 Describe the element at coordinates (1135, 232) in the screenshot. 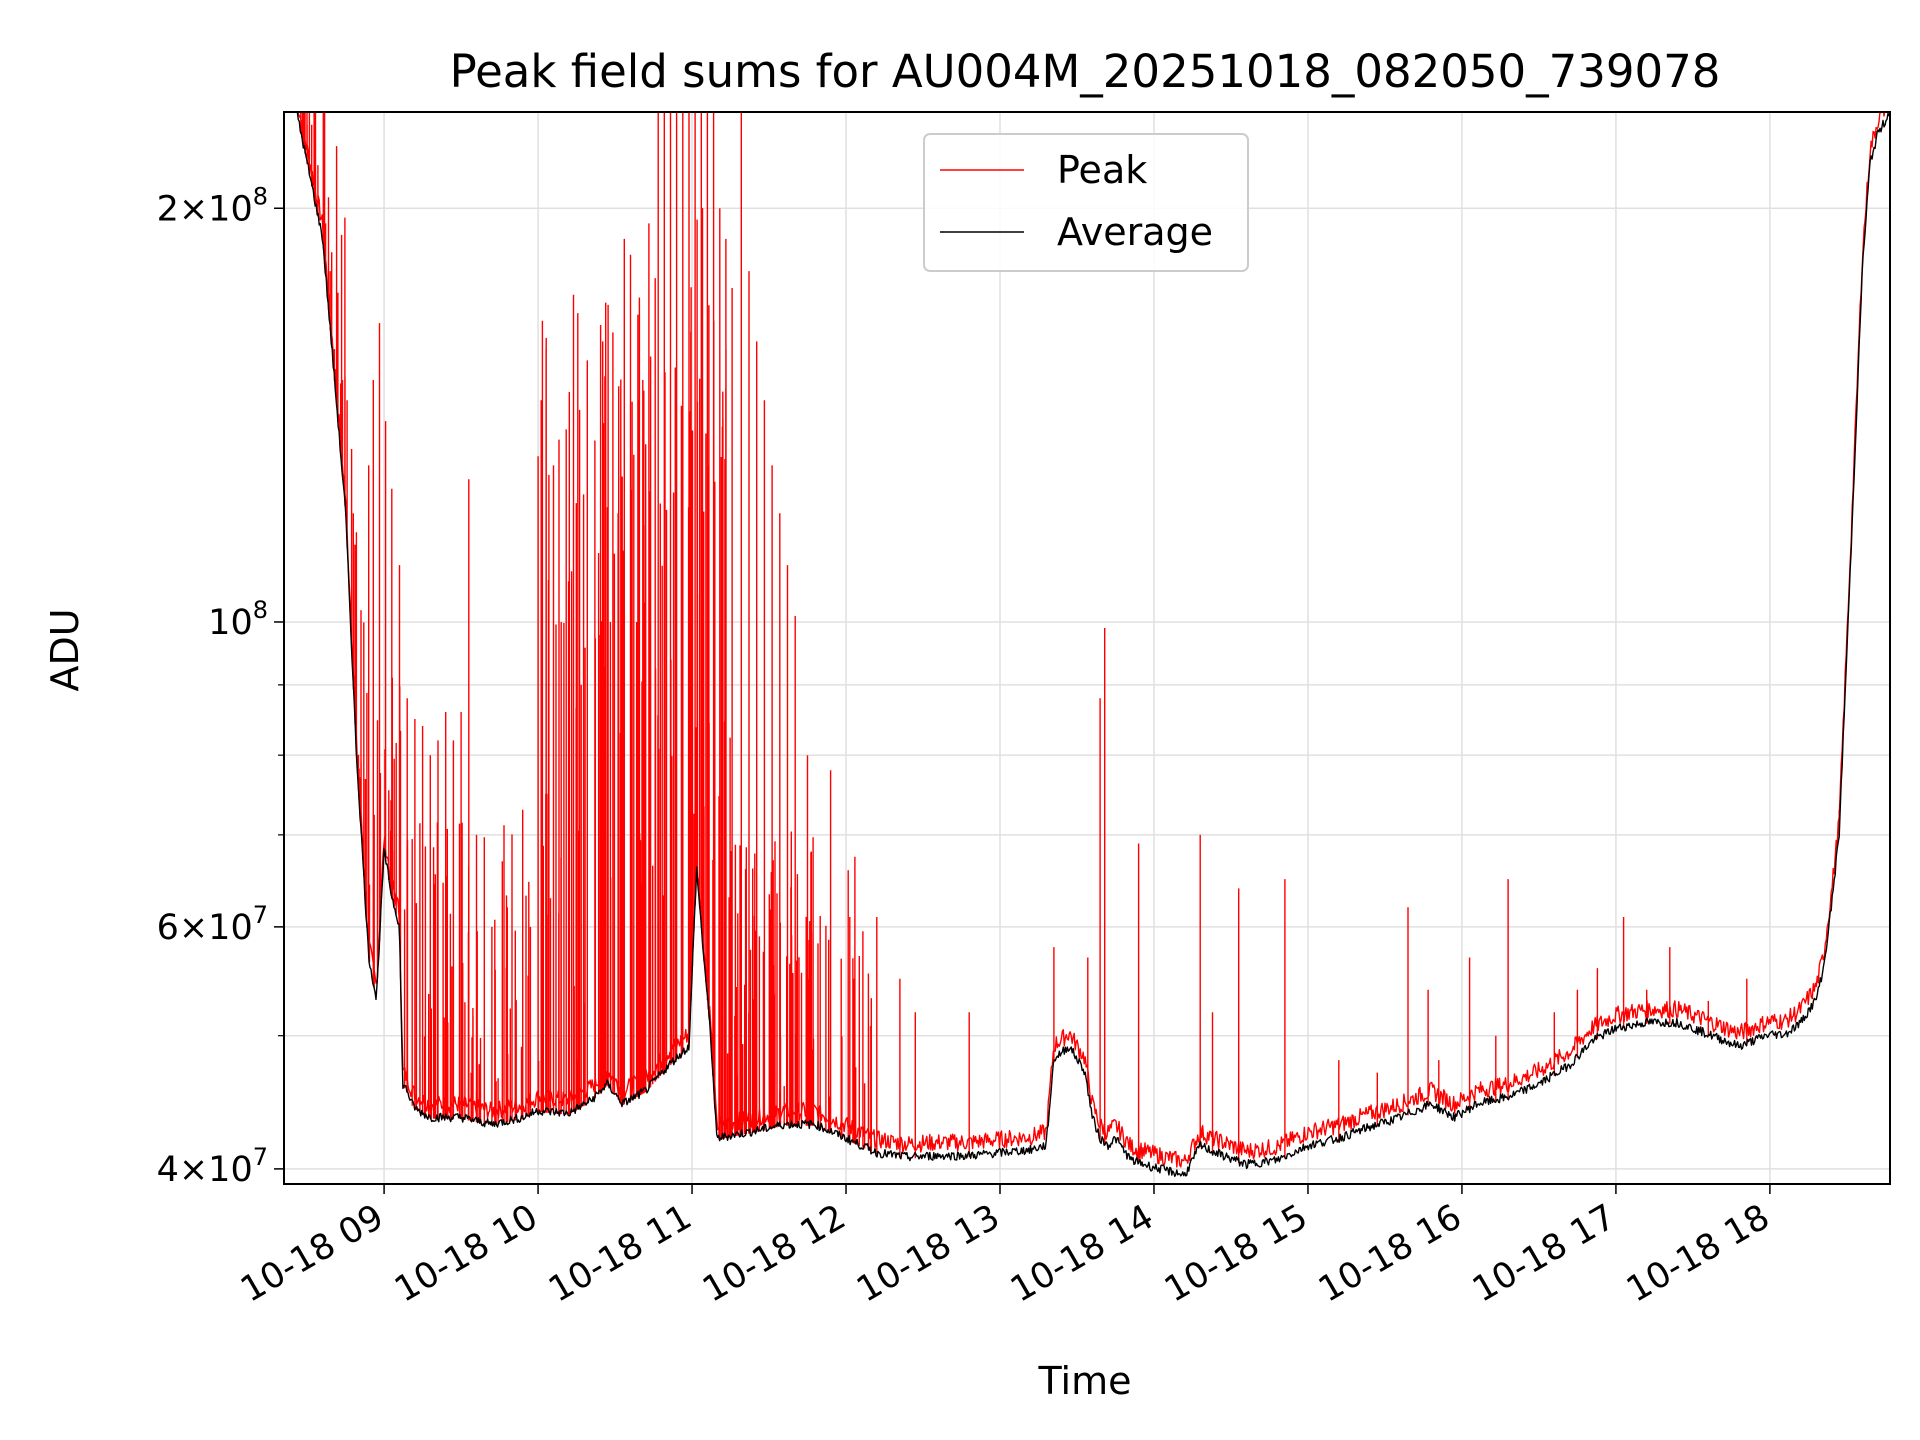

I see `legend-average-label: Average` at that location.